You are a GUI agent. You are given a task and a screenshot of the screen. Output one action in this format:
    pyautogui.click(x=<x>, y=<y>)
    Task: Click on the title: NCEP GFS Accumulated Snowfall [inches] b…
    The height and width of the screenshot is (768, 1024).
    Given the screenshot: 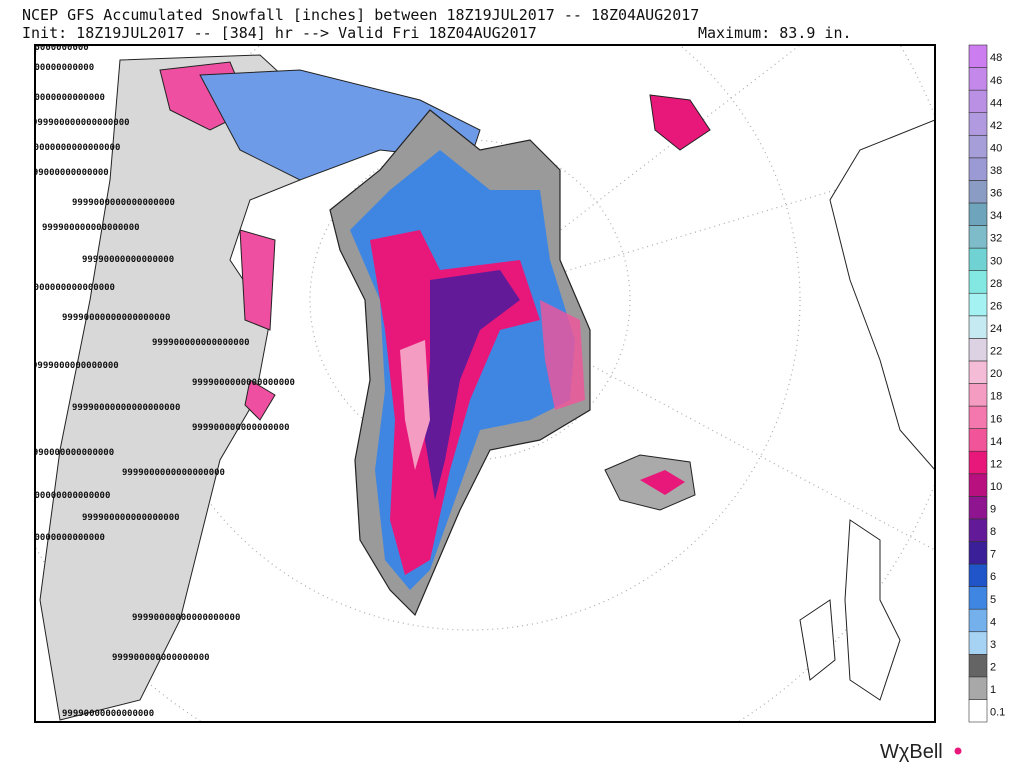 What is the action you would take?
    pyautogui.click(x=360, y=15)
    